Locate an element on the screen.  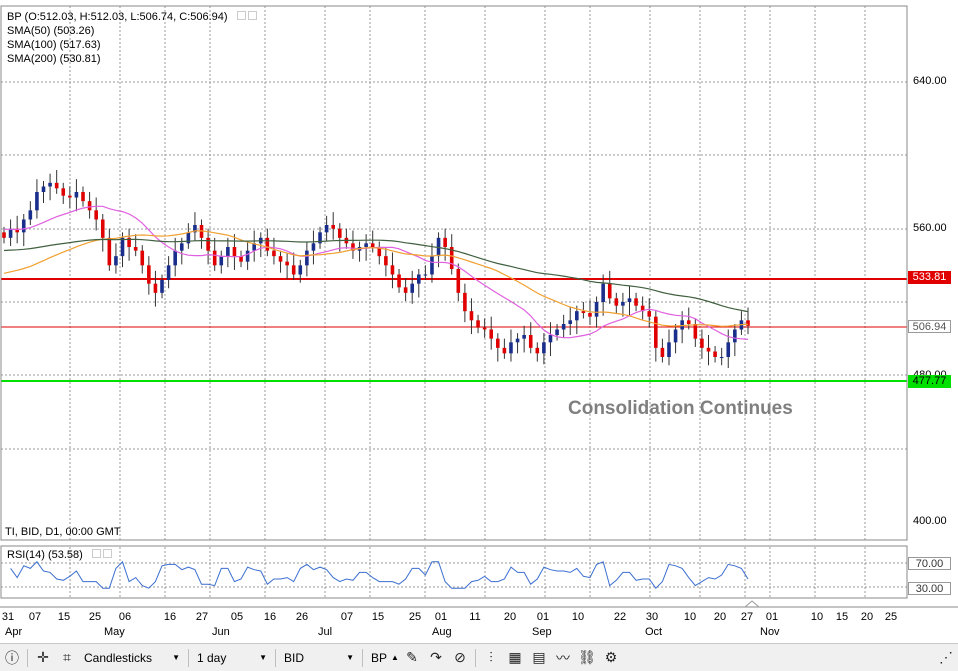
symbol-value: BP is located at coordinates (379, 657).